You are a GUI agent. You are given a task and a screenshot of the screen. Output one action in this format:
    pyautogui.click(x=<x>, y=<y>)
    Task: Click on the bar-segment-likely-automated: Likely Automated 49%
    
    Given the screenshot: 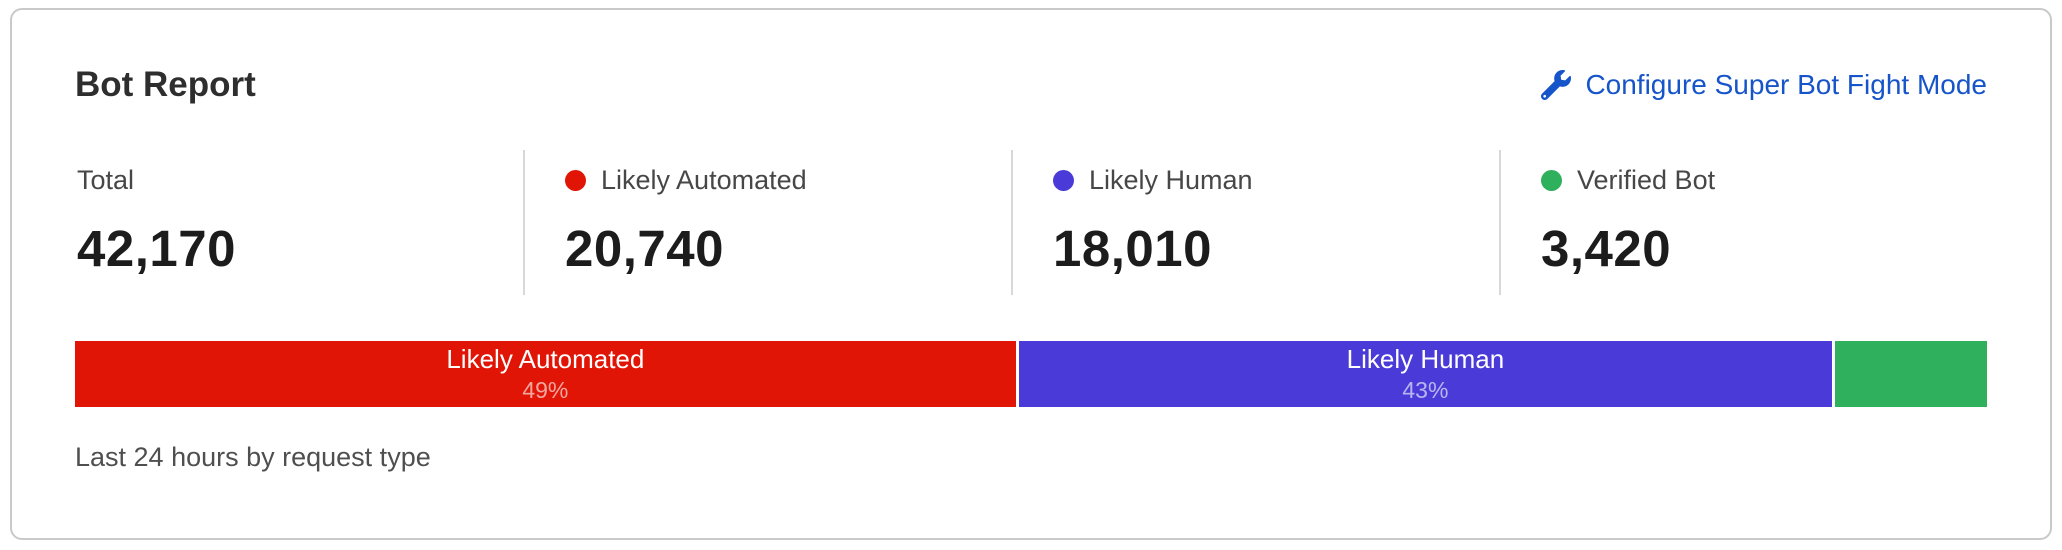 What is the action you would take?
    pyautogui.click(x=545, y=374)
    